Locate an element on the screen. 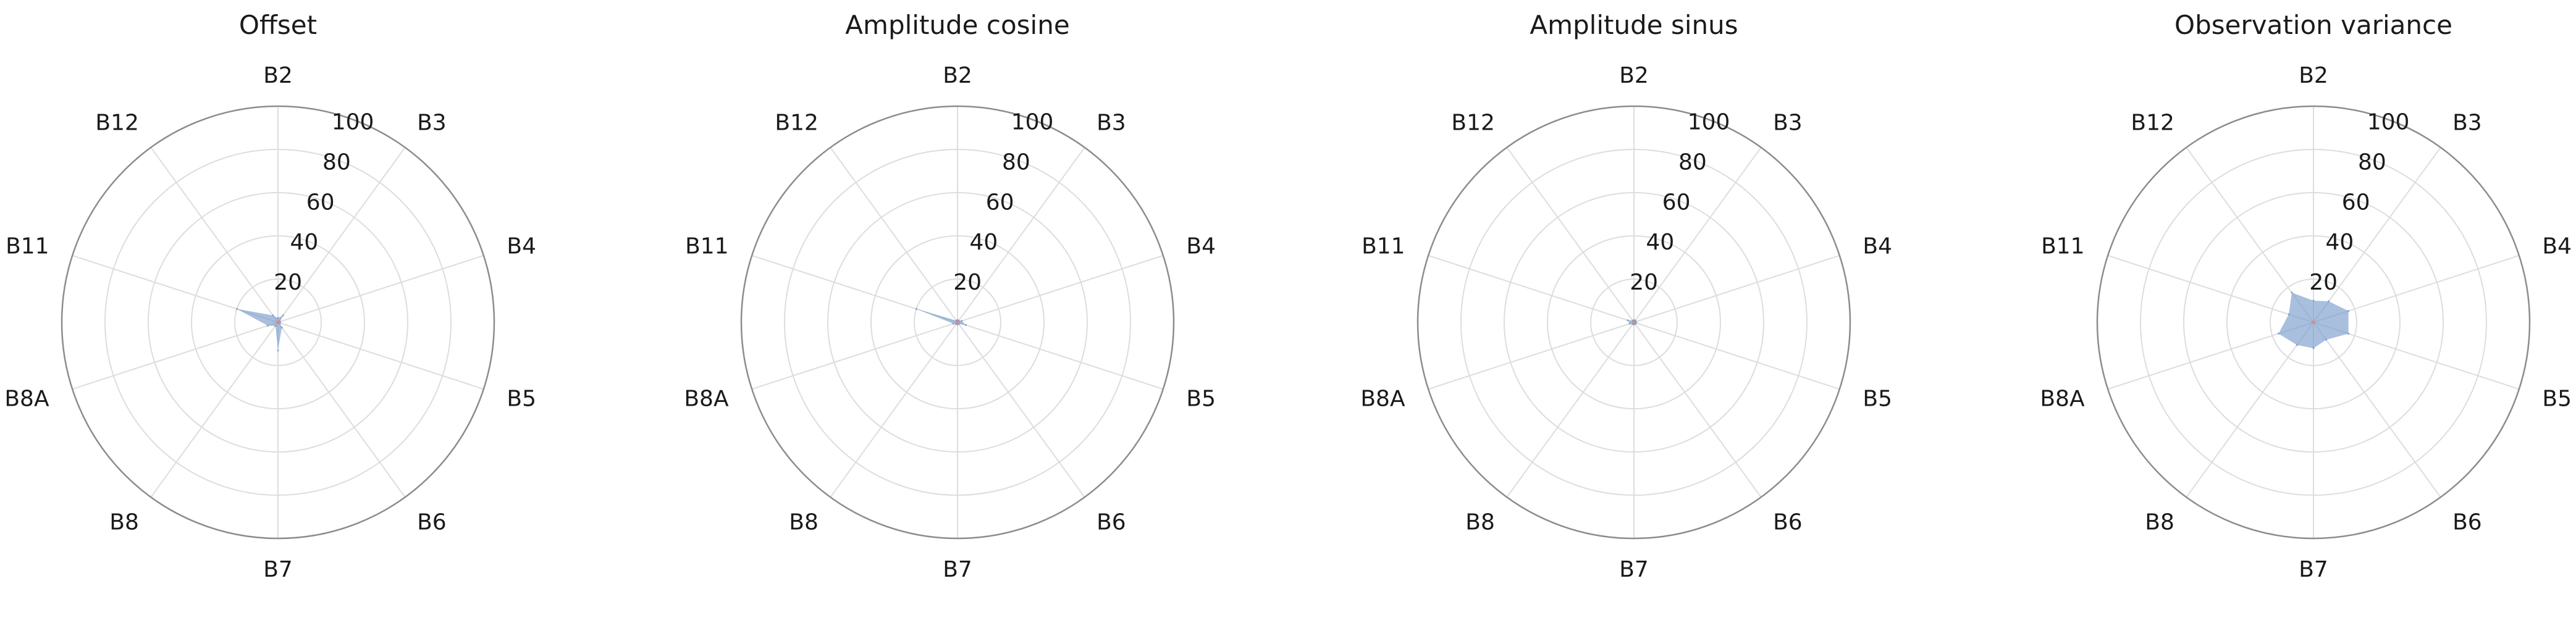 The width and height of the screenshot is (2576, 644). data-point-B4 is located at coordinates (2348, 311).